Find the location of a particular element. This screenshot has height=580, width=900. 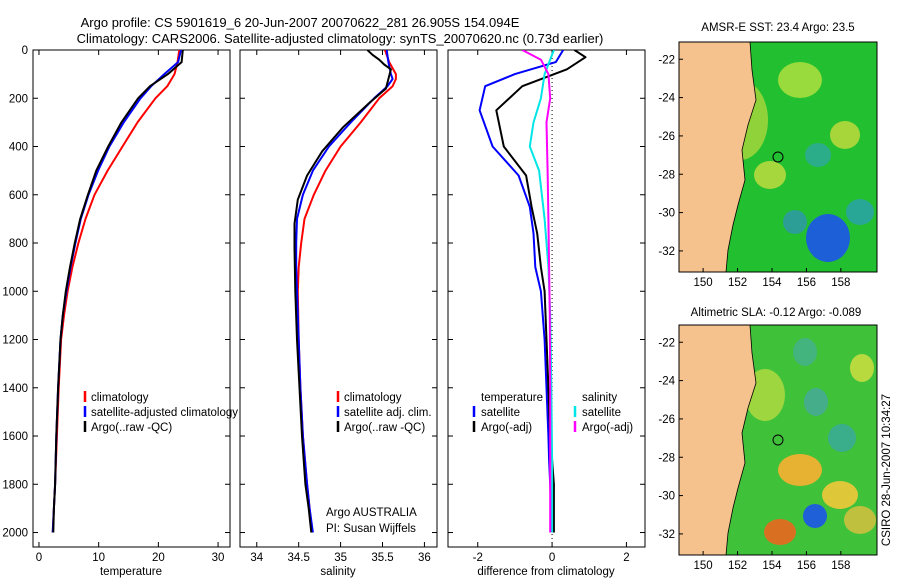

series-line-salinity-argo-adj- is located at coordinates (536, 291).